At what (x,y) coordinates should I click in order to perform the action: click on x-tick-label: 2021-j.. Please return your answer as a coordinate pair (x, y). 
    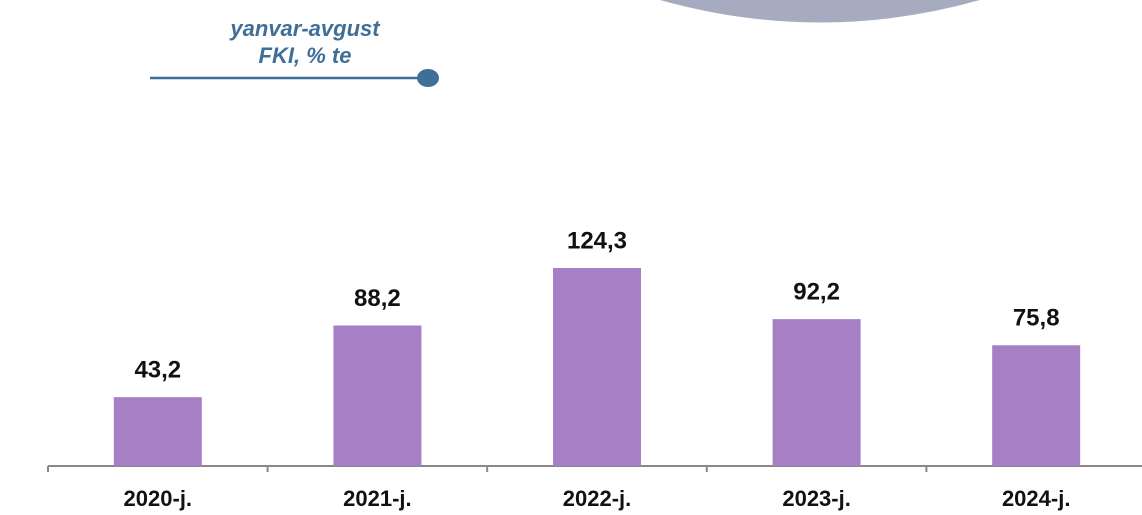
    Looking at the image, I should click on (377, 498).